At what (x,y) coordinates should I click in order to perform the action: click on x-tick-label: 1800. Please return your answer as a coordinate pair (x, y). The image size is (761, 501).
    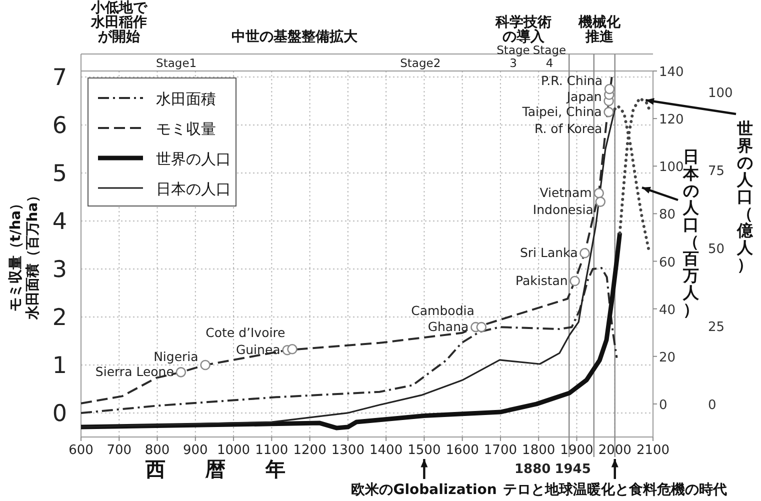
    Looking at the image, I should click on (539, 450).